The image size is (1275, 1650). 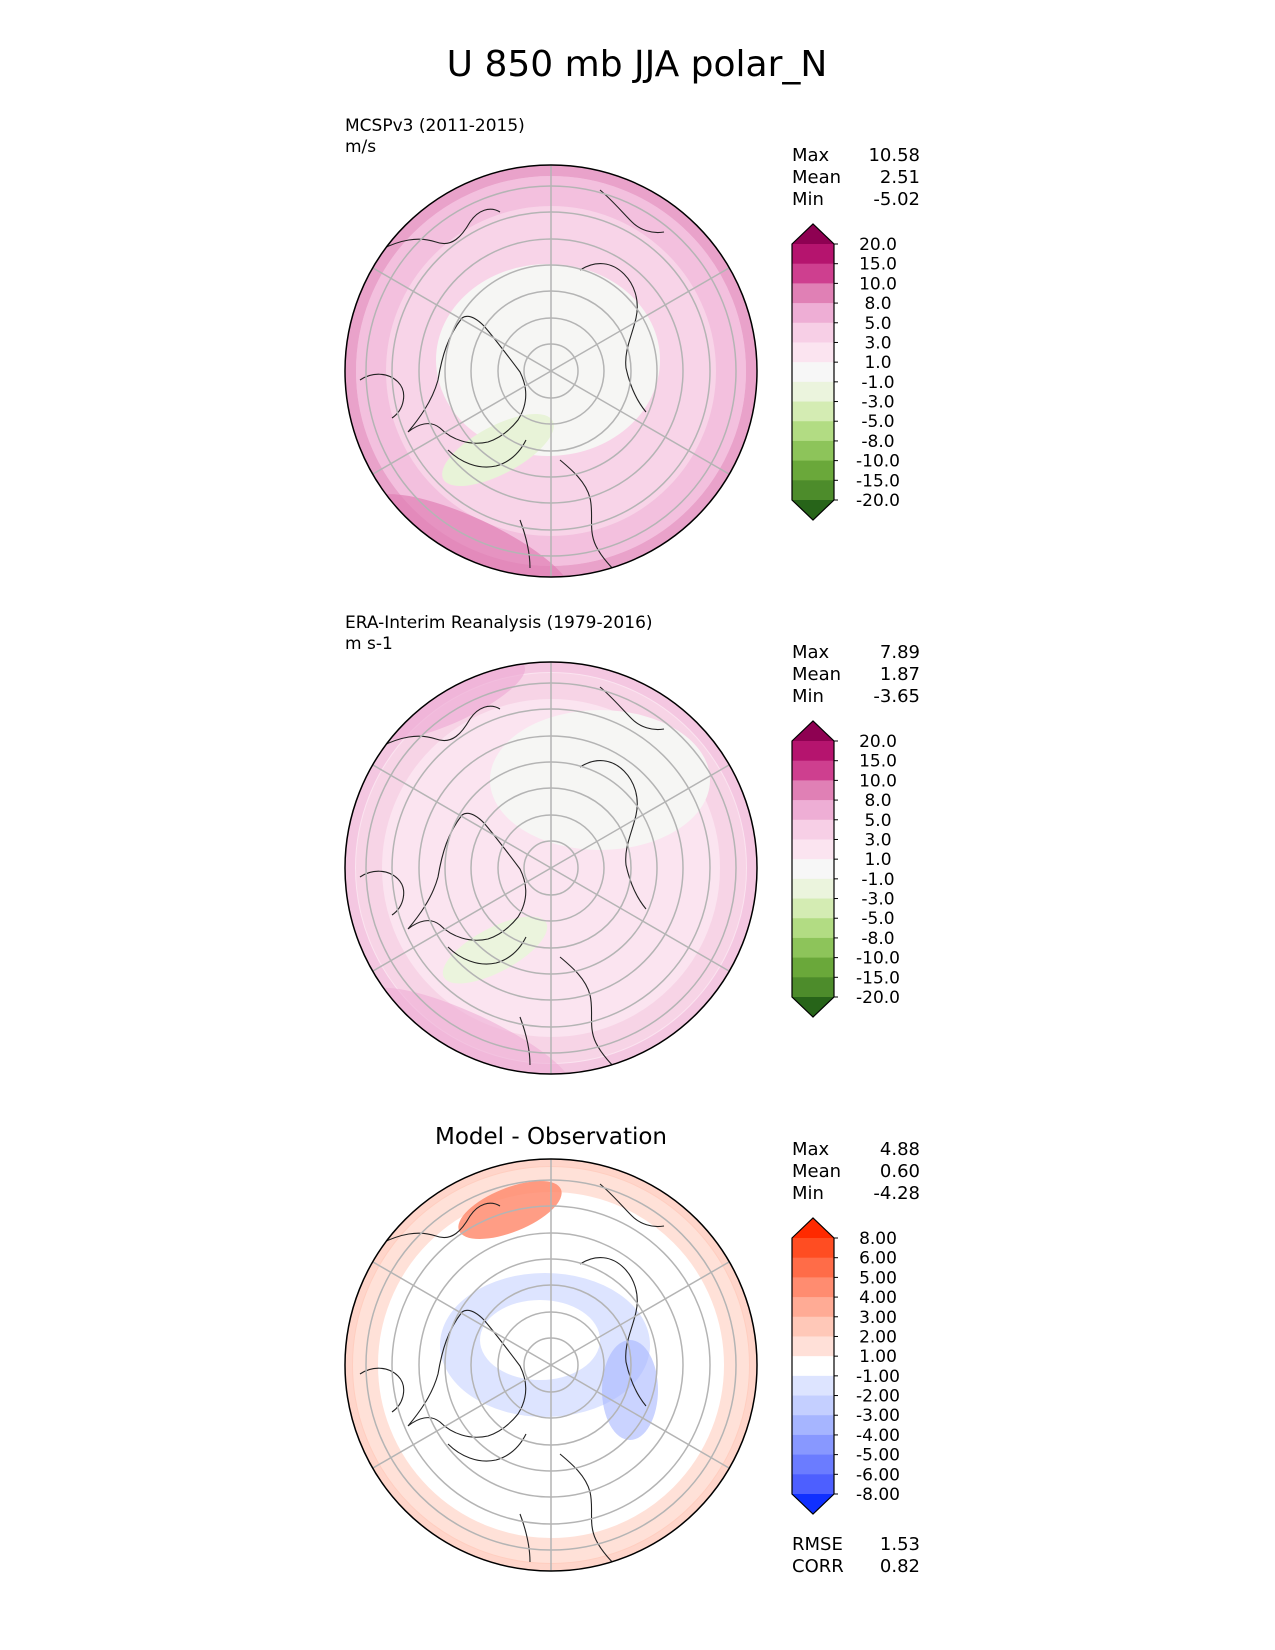 I want to click on figure-title: U 850 mb JJA polar_N, so click(x=637, y=64).